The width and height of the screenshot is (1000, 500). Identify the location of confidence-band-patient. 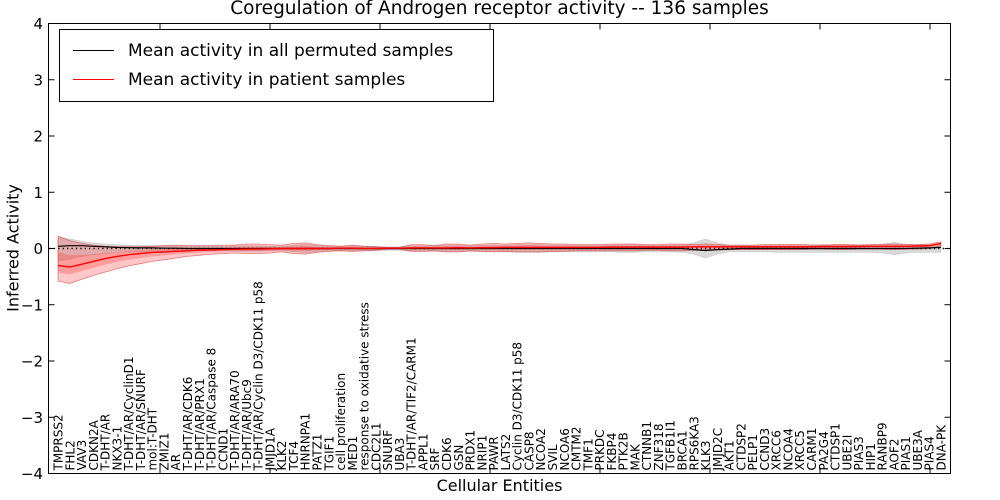
(499, 259).